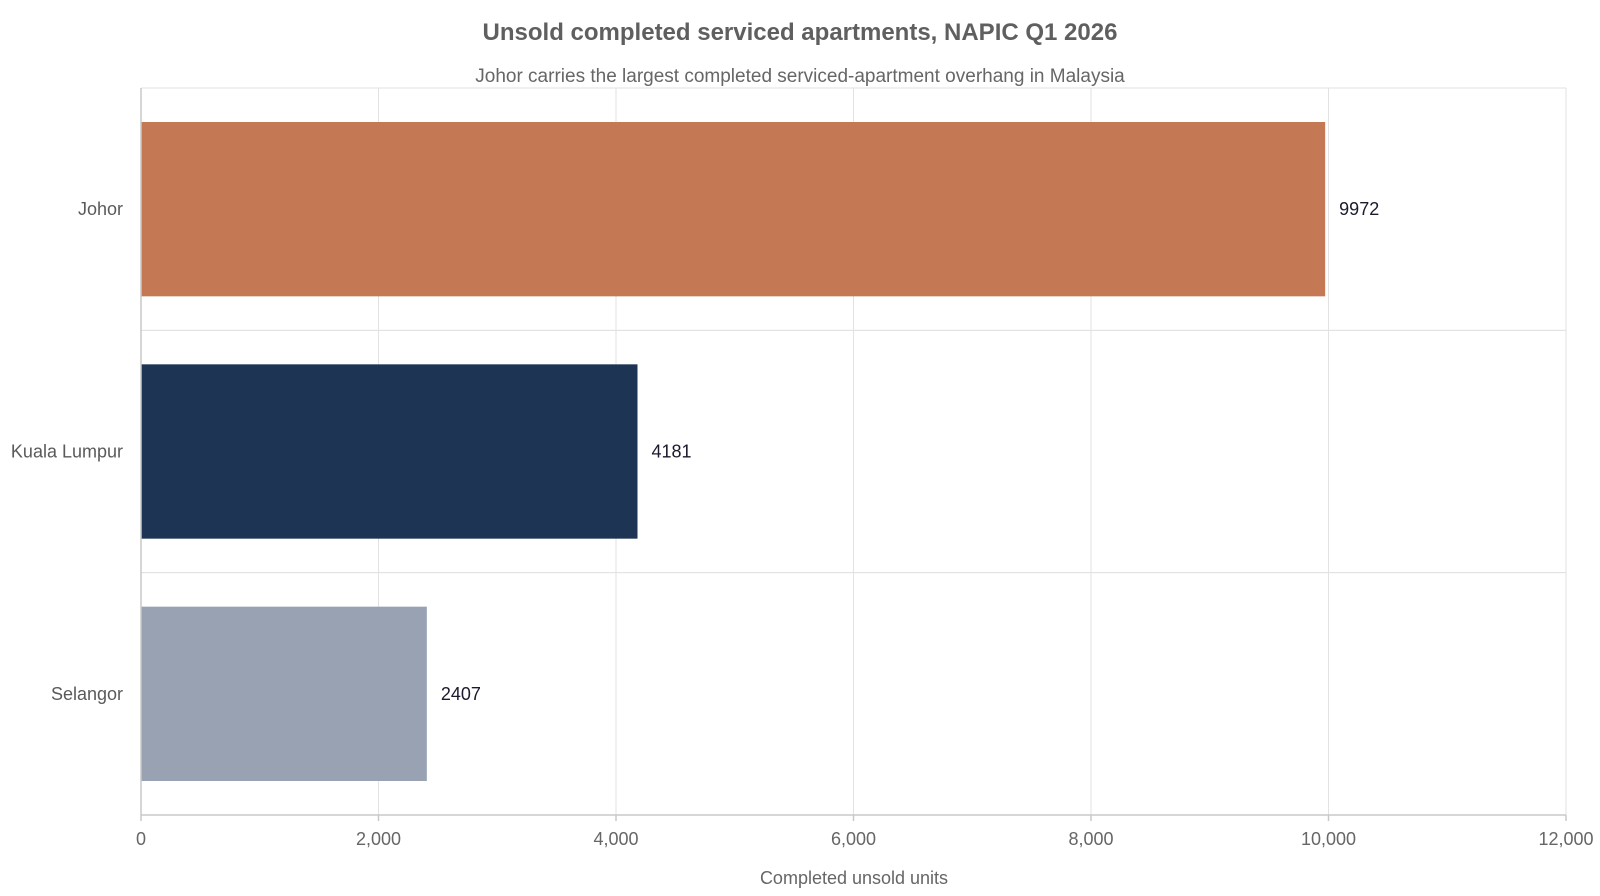 The image size is (1600, 896). What do you see at coordinates (615, 839) in the screenshot?
I see `x-tick-label: 4,000` at bounding box center [615, 839].